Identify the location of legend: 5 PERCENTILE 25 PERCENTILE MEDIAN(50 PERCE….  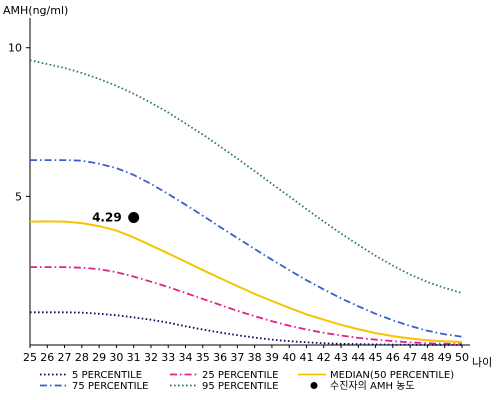
(247, 381).